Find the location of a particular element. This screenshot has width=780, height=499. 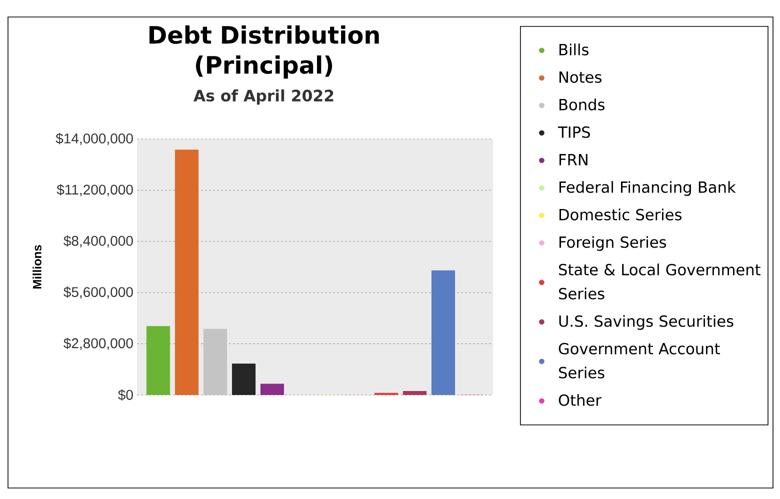

y-tick-label: $8,400,000 is located at coordinates (98, 241).